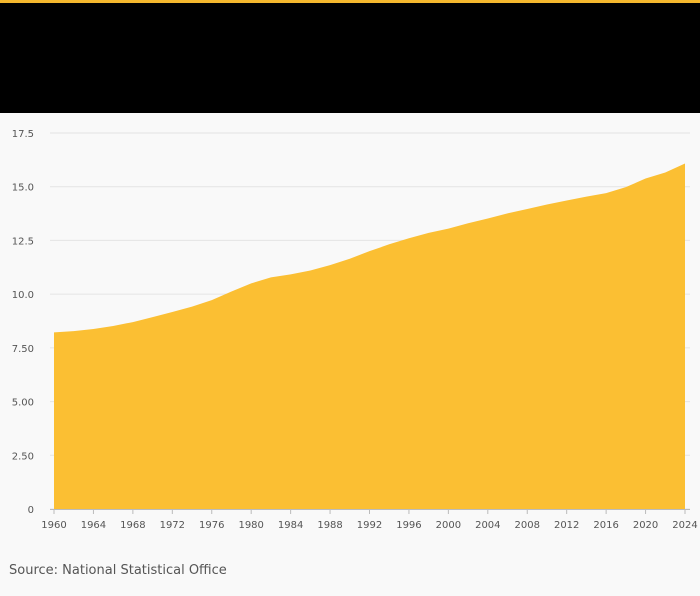 The image size is (700, 596). I want to click on x-tick-label: 1968, so click(132, 525).